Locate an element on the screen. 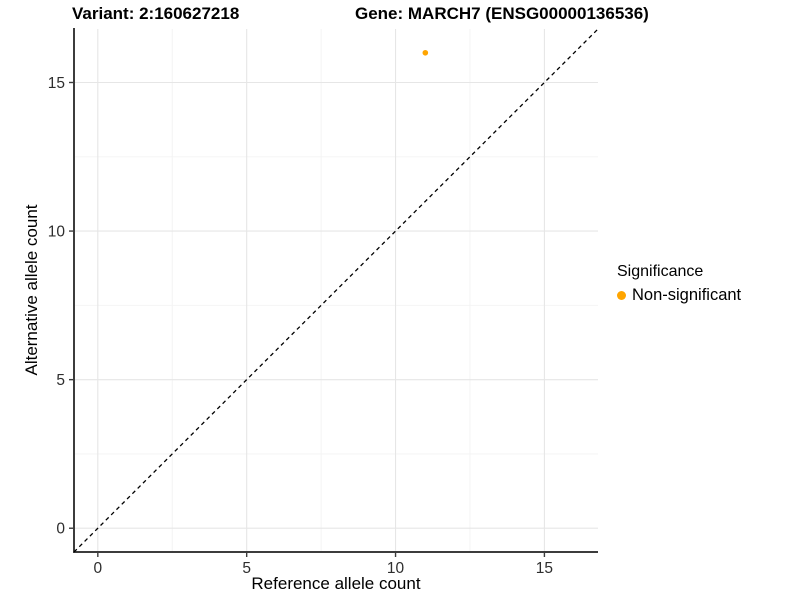 This screenshot has height=600, width=800. y-tick-label: 15 is located at coordinates (56, 83).